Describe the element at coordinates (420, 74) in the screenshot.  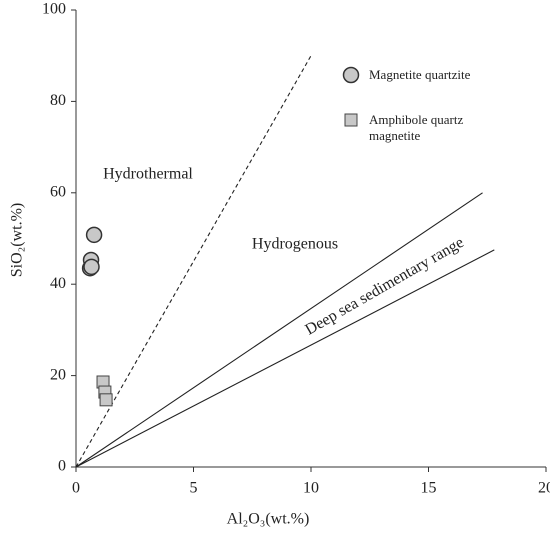
I see `legend-label: Magnetite quartzite` at that location.